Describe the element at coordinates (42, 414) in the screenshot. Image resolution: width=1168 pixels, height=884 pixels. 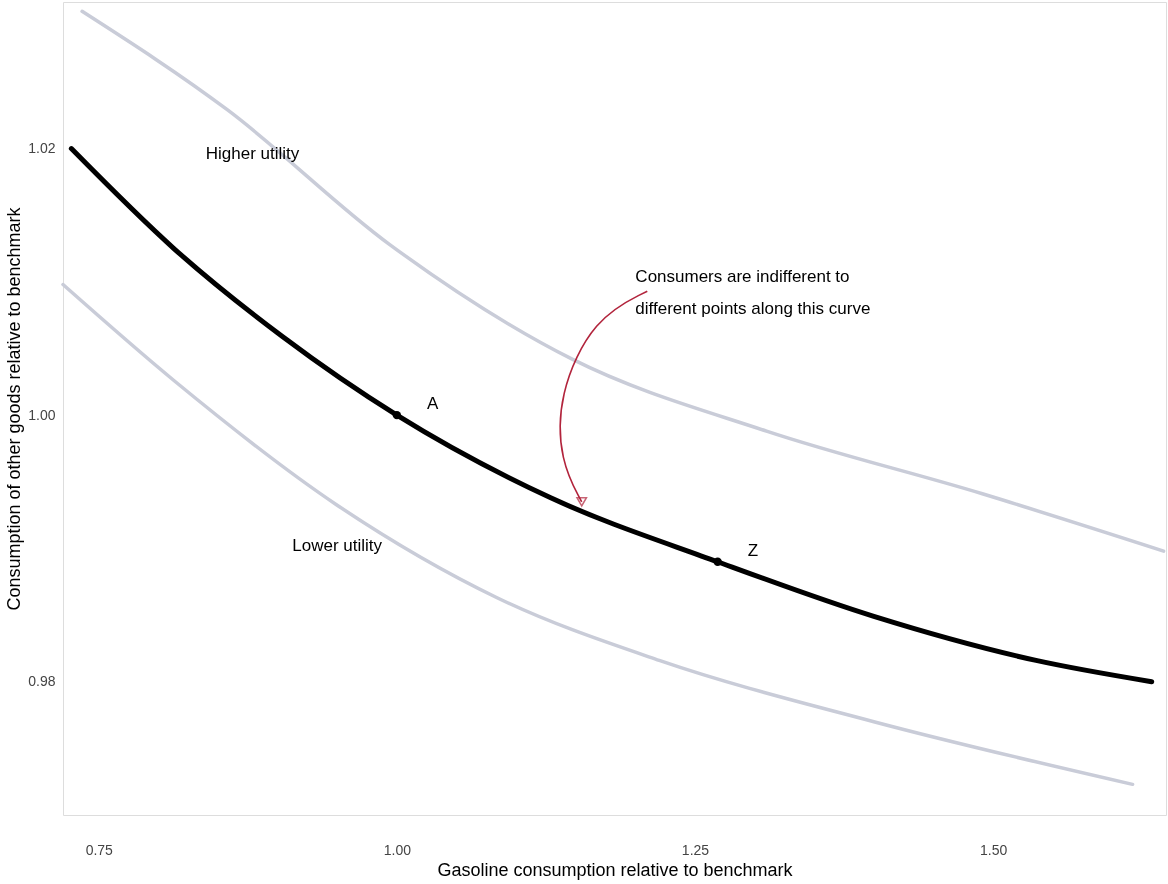
I see `y-tick-label: 1.00` at that location.